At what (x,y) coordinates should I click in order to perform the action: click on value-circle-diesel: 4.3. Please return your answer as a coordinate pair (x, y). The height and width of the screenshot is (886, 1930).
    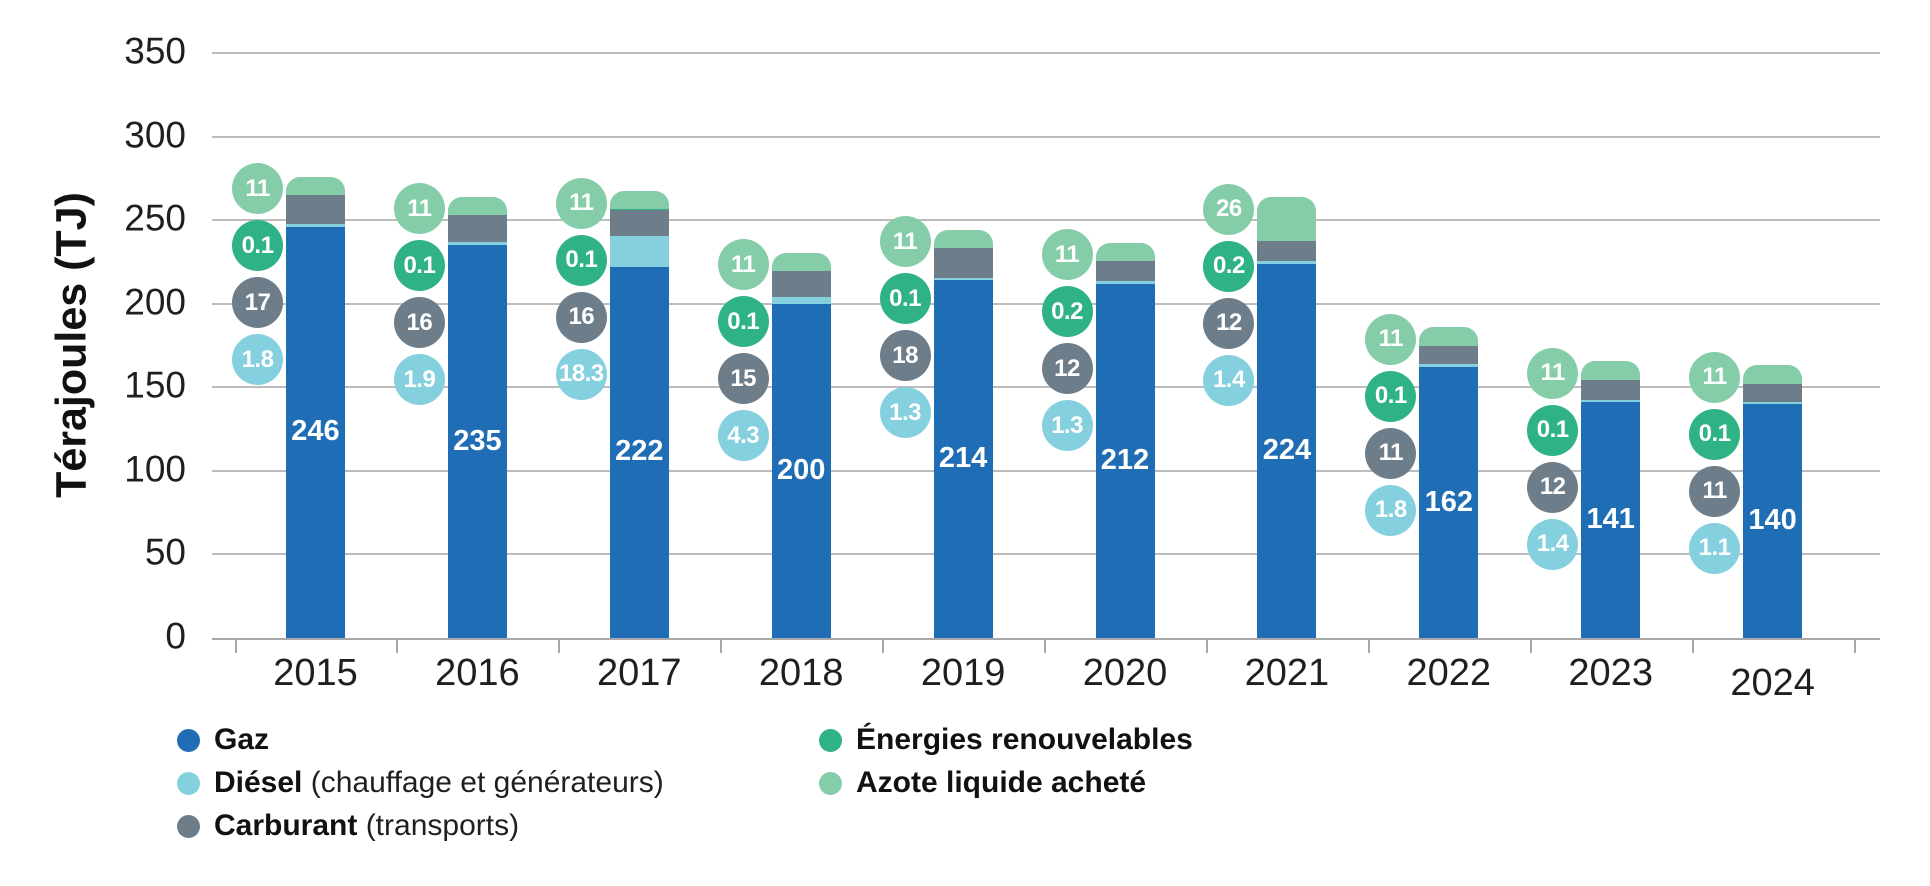
    Looking at the image, I should click on (743, 436).